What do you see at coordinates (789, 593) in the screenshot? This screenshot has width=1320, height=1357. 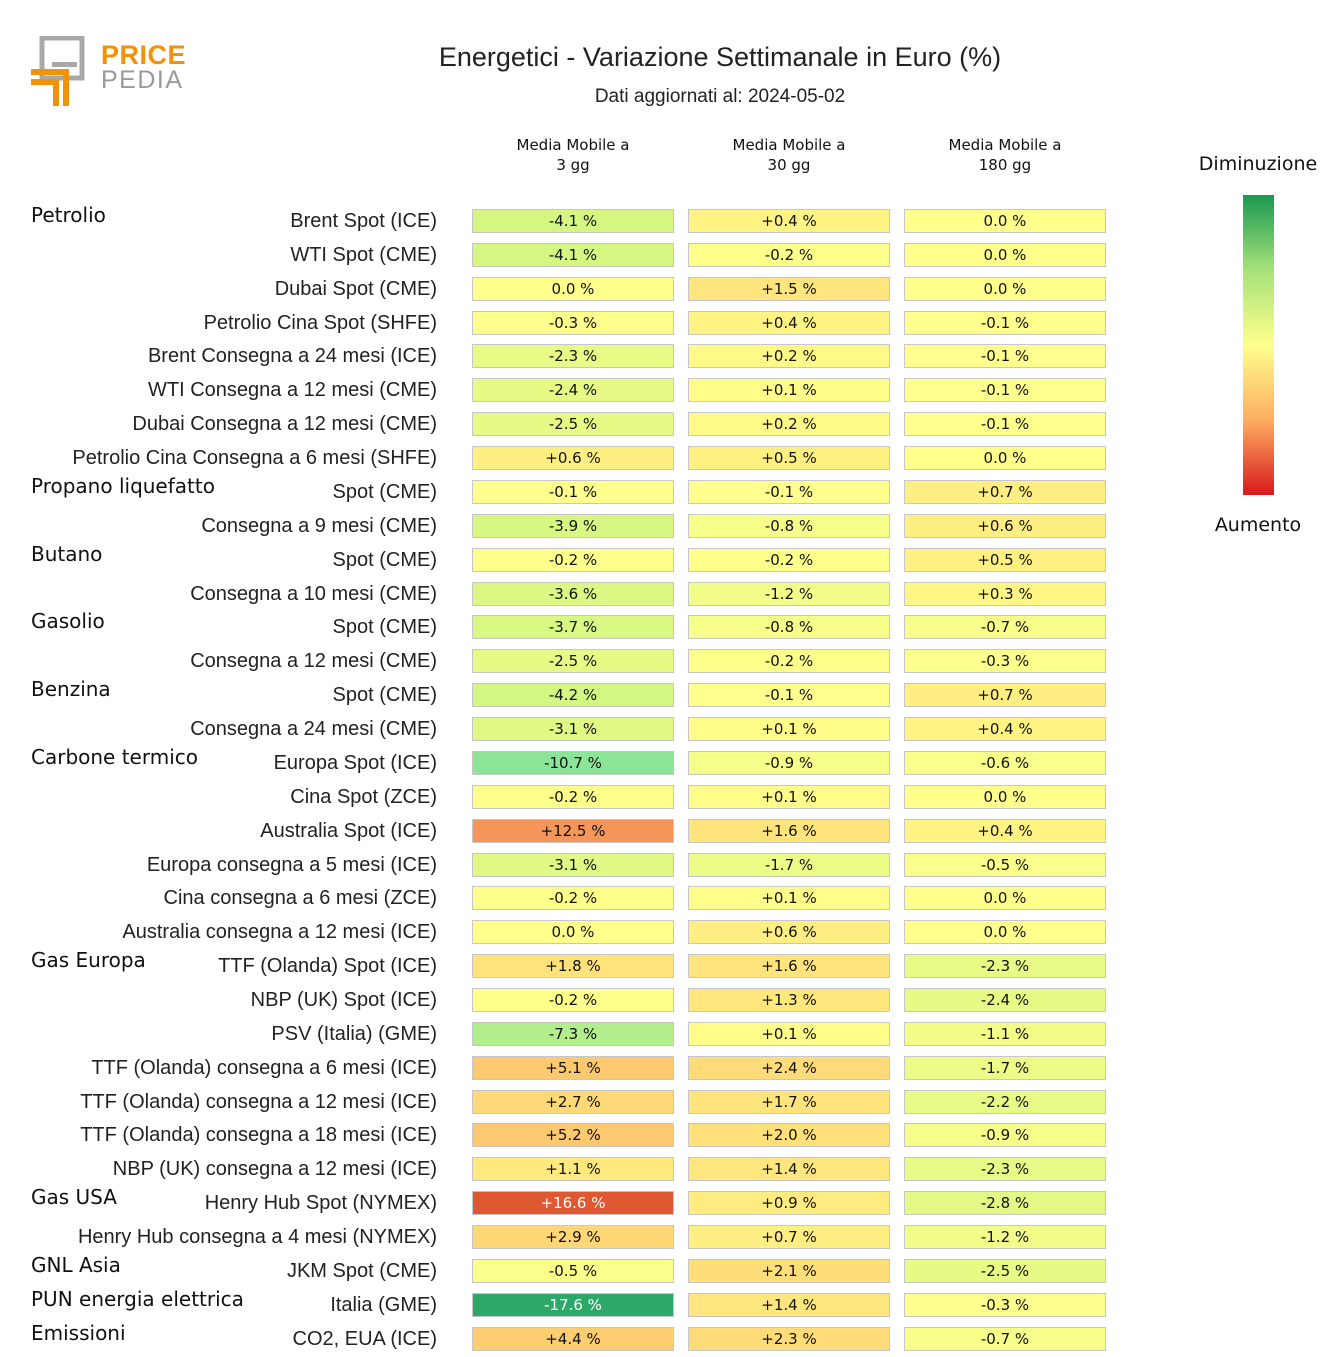 I see `heatmap-cell: -1.2 %` at bounding box center [789, 593].